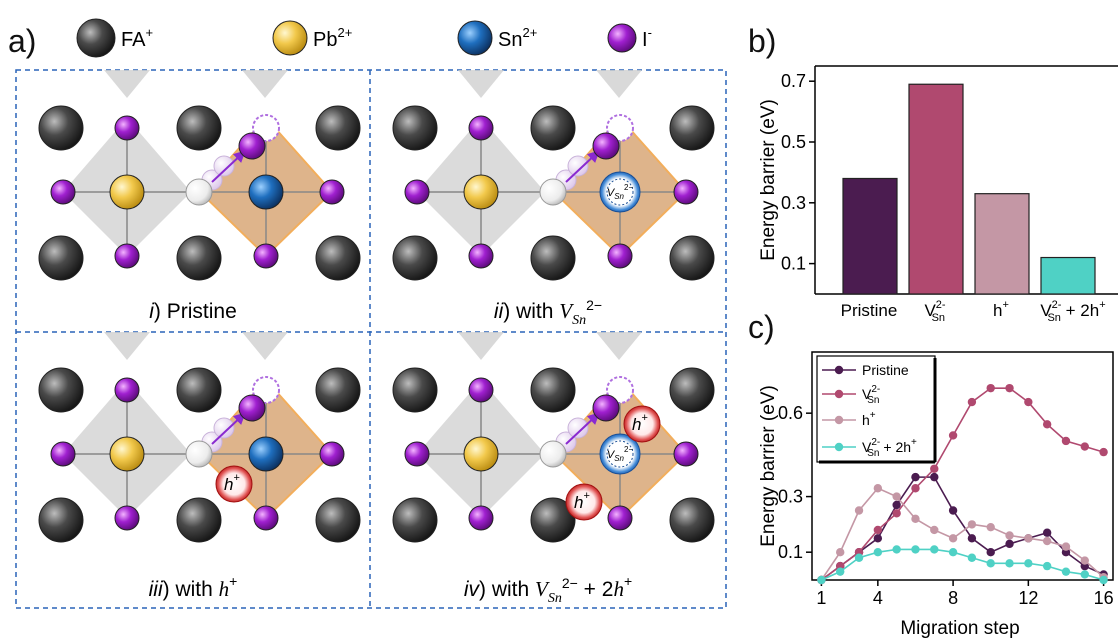 Image resolution: width=1118 pixels, height=639 pixels. Describe the element at coordinates (517, 38) in the screenshot. I see `legend-label-sn: Sn2+` at that location.